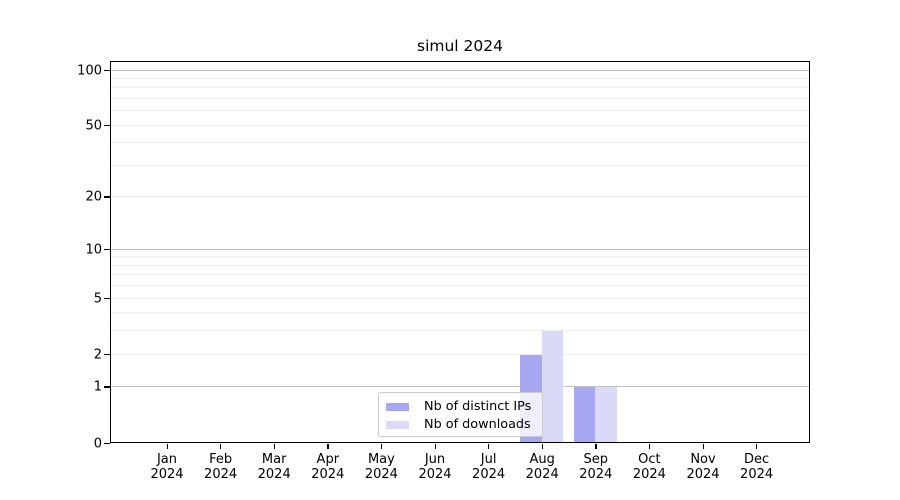 The width and height of the screenshot is (900, 500). I want to click on x-tick-mark-jan-2024, so click(167, 446).